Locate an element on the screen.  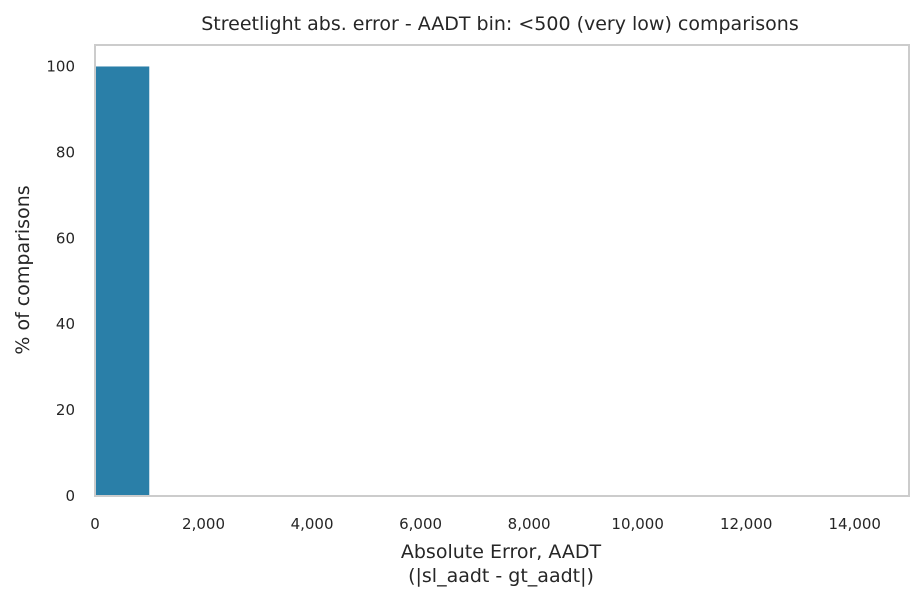
x-tick-label: 4,000 is located at coordinates (312, 524).